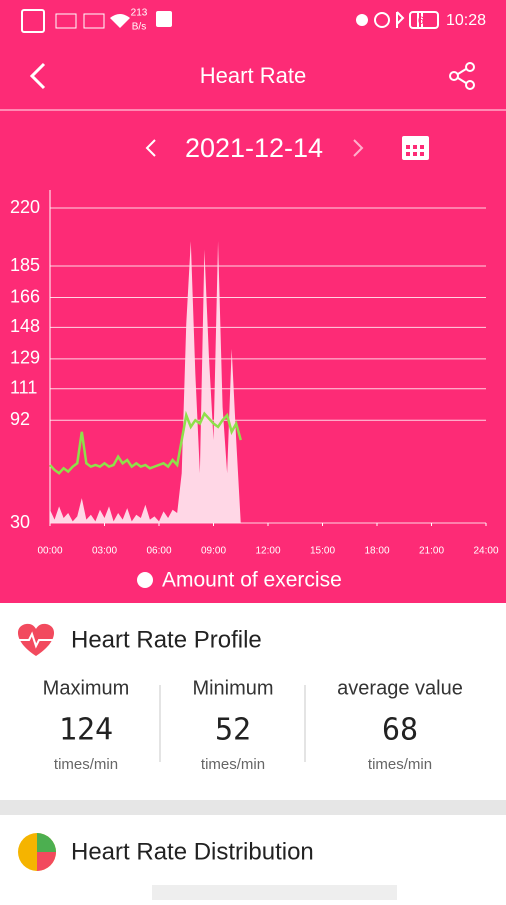 This screenshot has width=506, height=905. Describe the element at coordinates (145, 442) in the screenshot. I see `heart-rate-line` at that location.